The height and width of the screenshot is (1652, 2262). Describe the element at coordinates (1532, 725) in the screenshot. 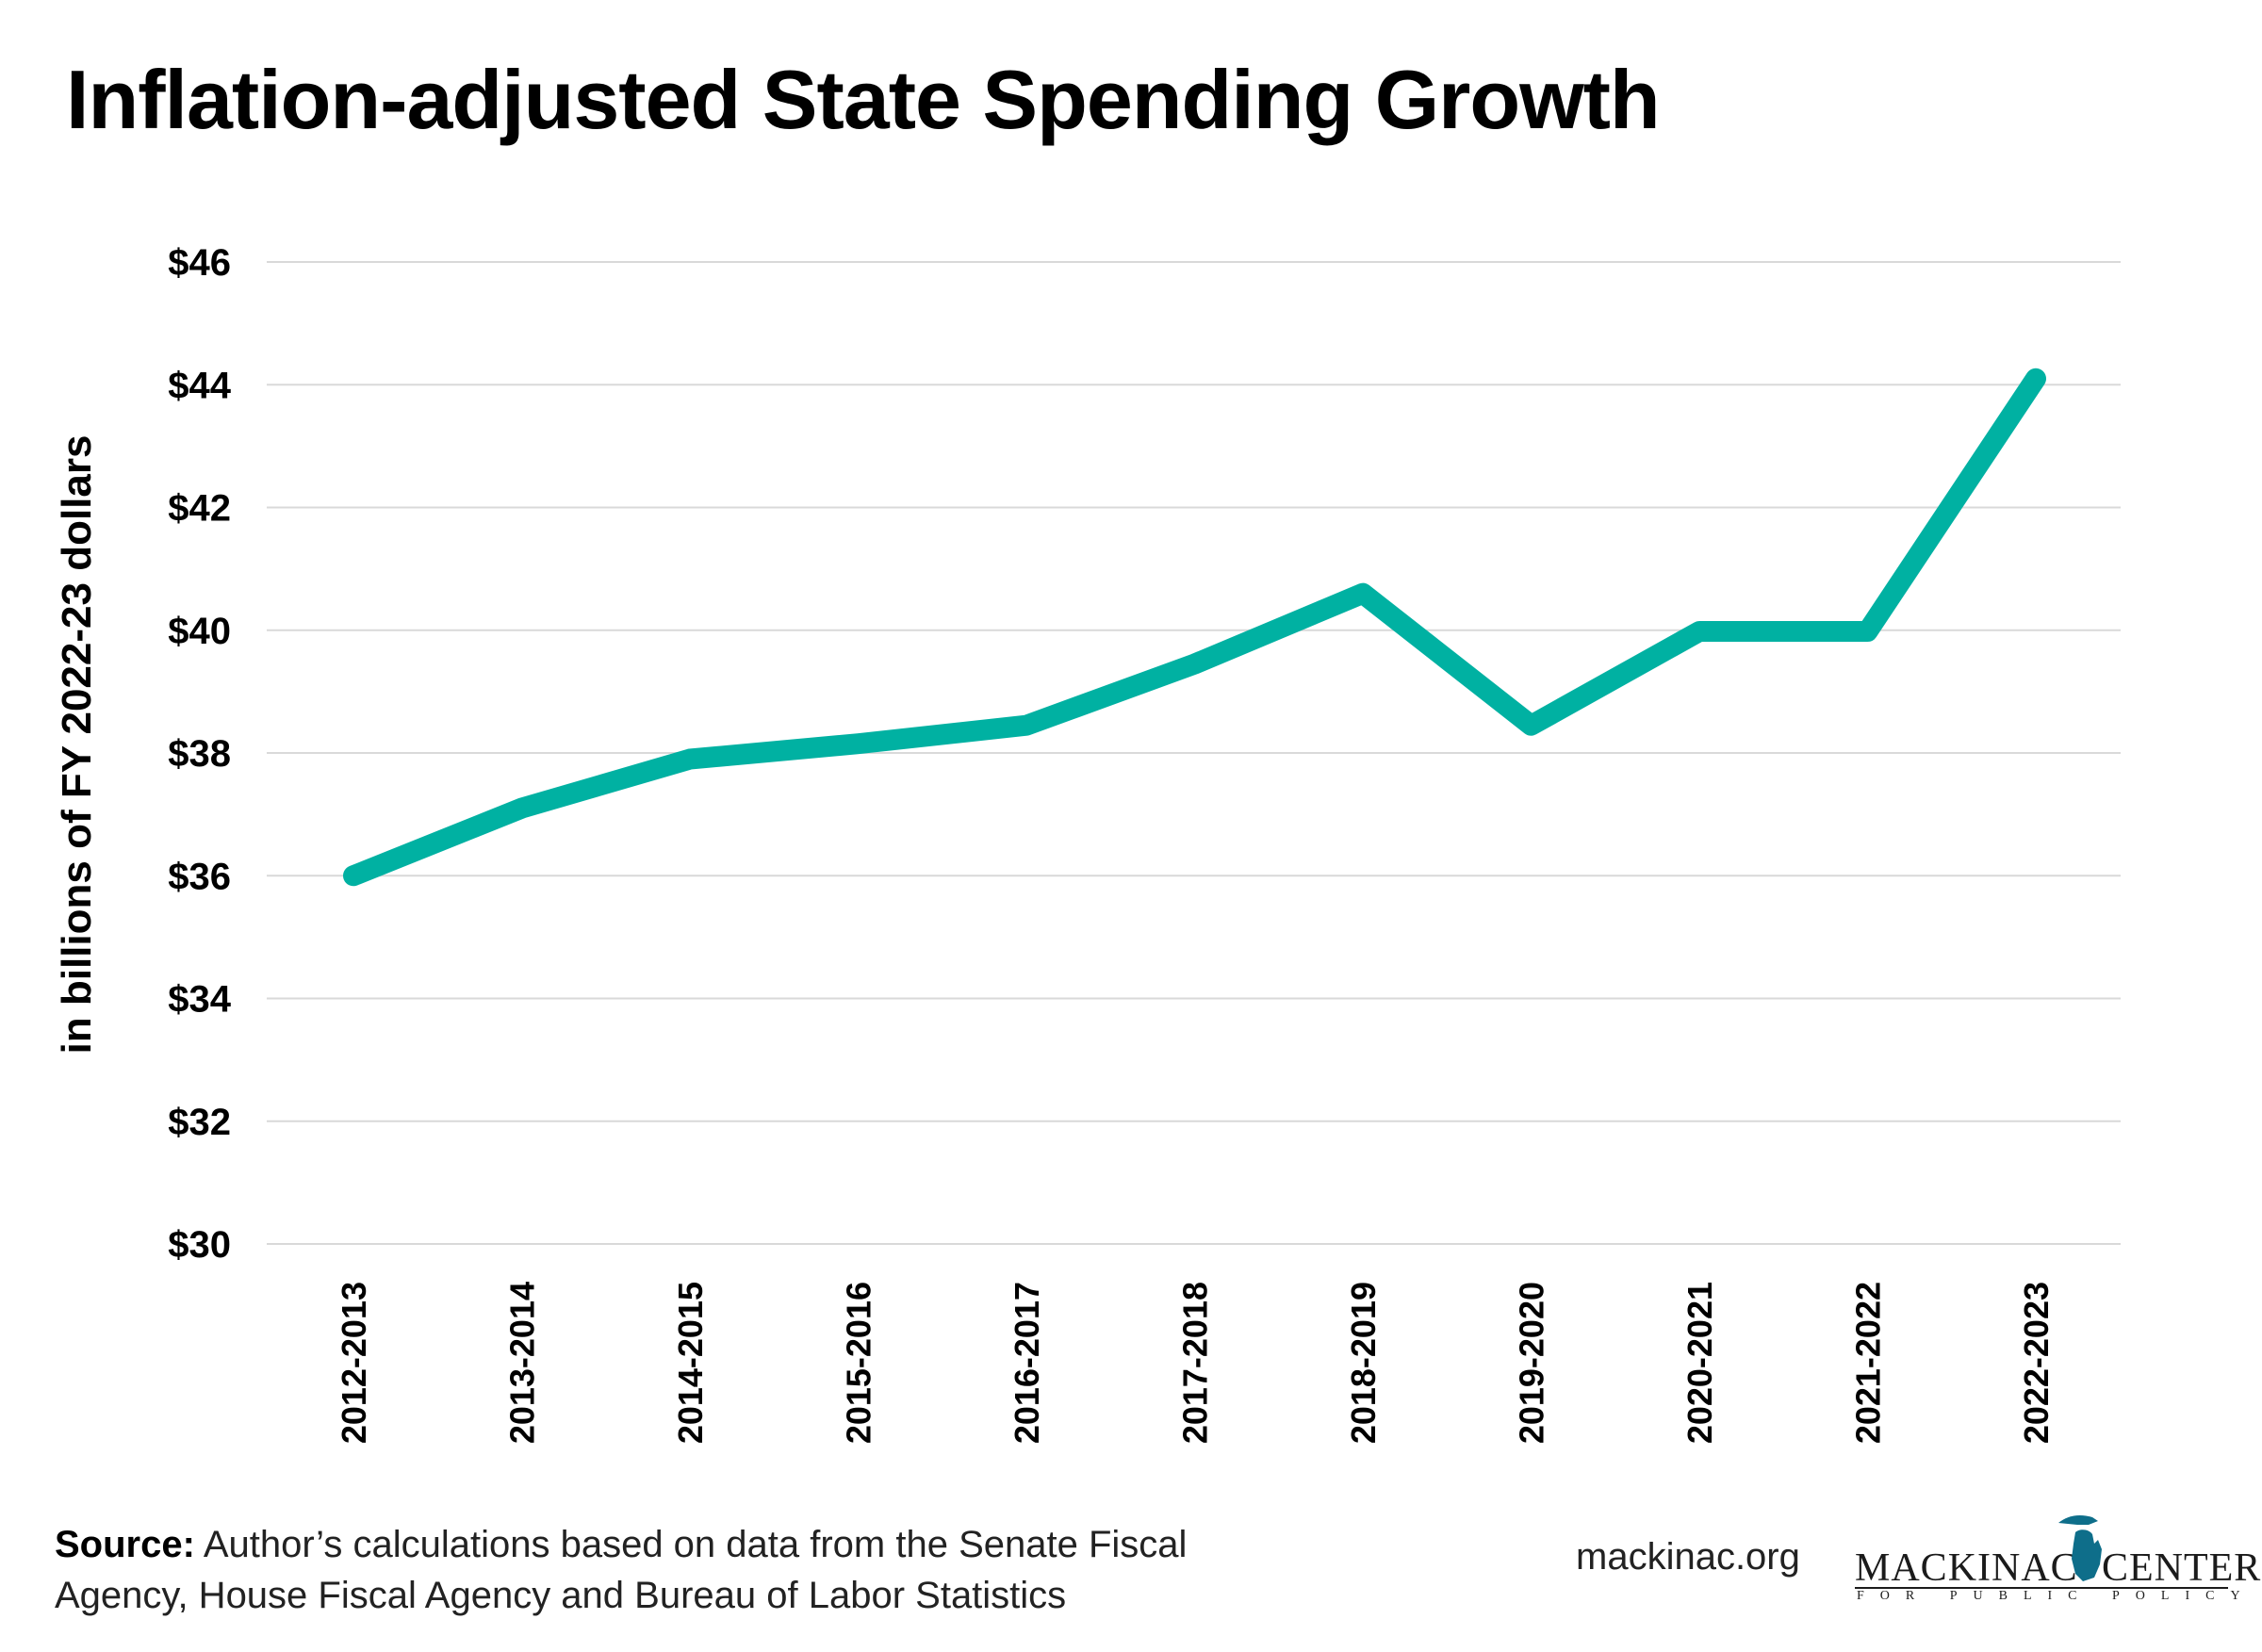

I see `data-point-2019-2020` at that location.